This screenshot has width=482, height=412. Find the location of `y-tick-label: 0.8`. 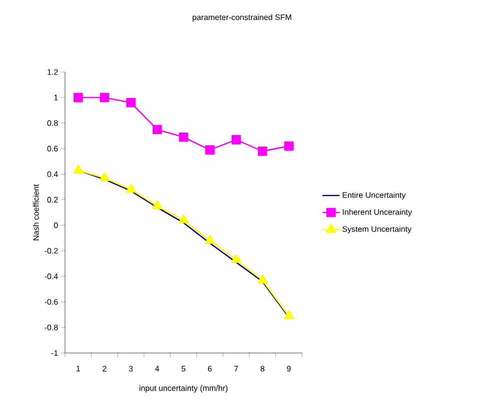

y-tick-label: 0.8 is located at coordinates (52, 123).